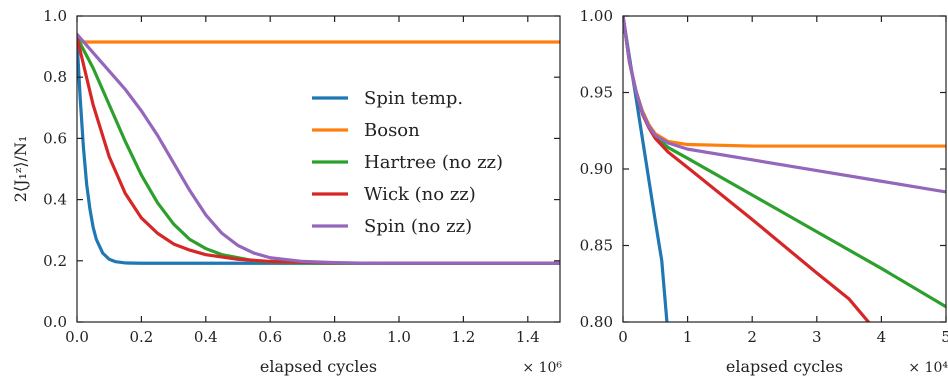  What do you see at coordinates (335, 337) in the screenshot?
I see `x-tick-label: 0.8` at bounding box center [335, 337].